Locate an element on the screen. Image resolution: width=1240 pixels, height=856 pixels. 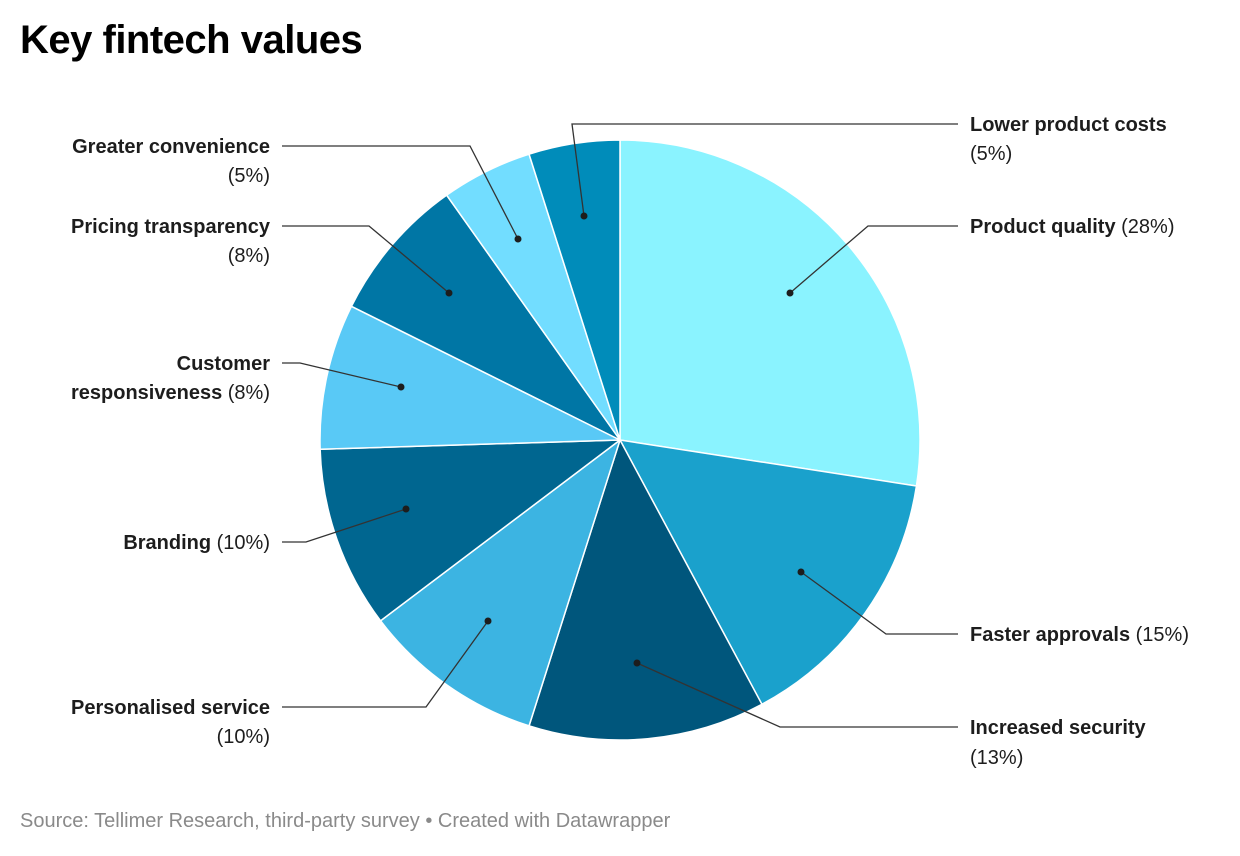
slice-label-rest-customer-responsiveness: responsiveness (8%) is located at coordinates (170, 393).